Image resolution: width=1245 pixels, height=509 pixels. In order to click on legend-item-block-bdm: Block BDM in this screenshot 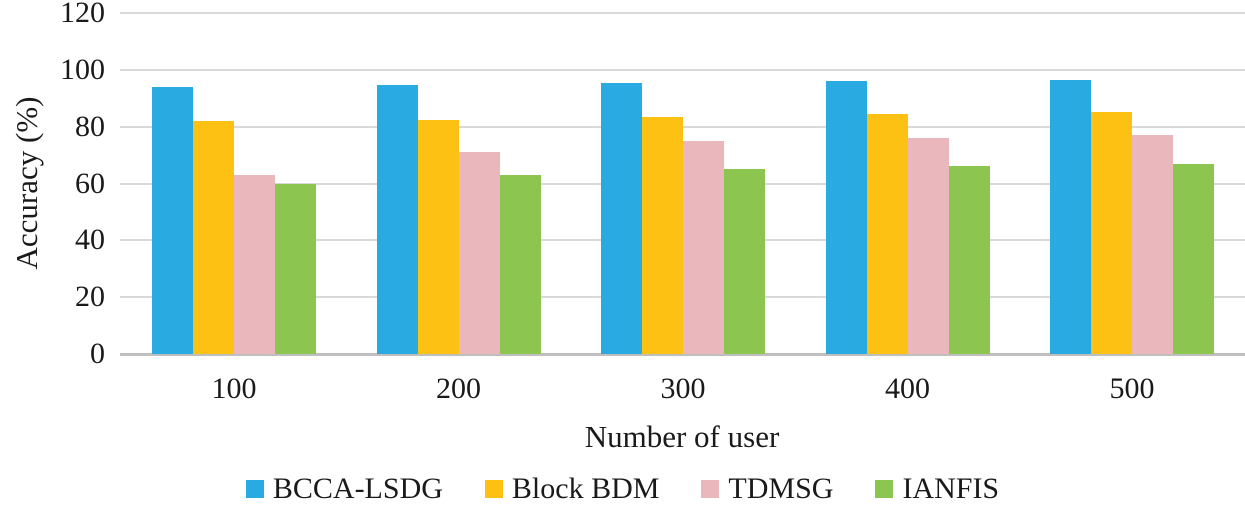, I will do `click(572, 488)`.